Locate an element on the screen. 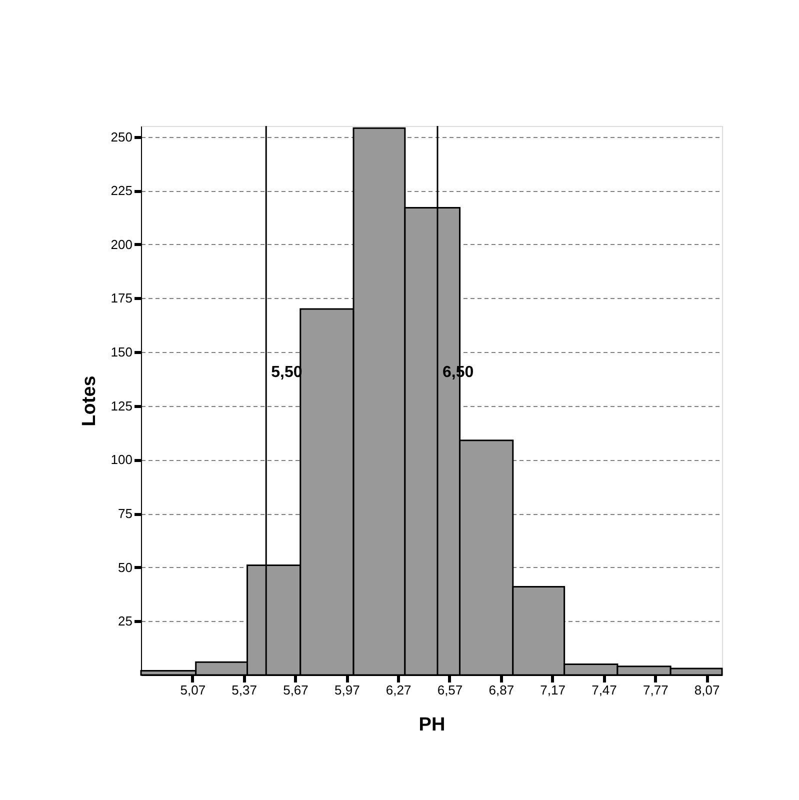 The height and width of the screenshot is (800, 799). y-tick-label: 50 is located at coordinates (125, 567).